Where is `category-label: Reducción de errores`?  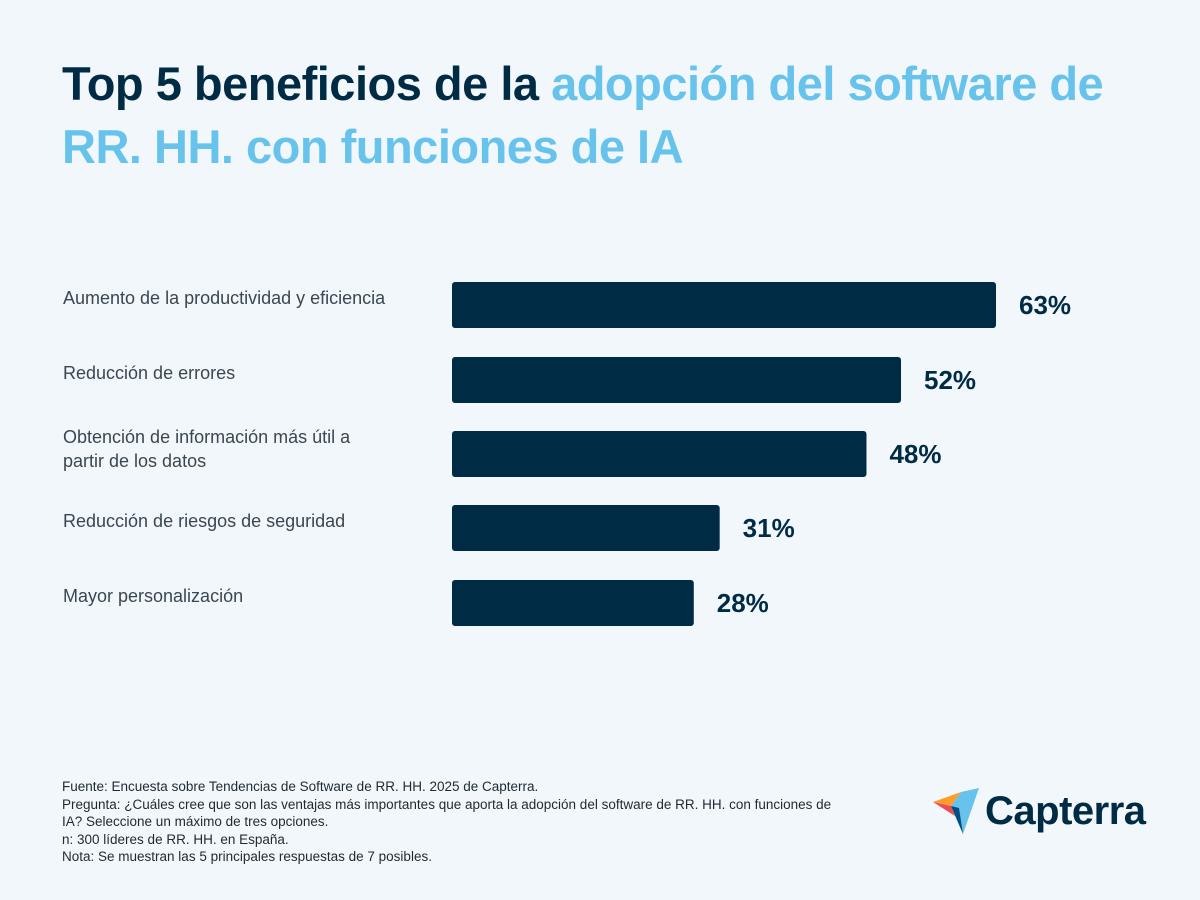 category-label: Reducción de errores is located at coordinates (149, 373).